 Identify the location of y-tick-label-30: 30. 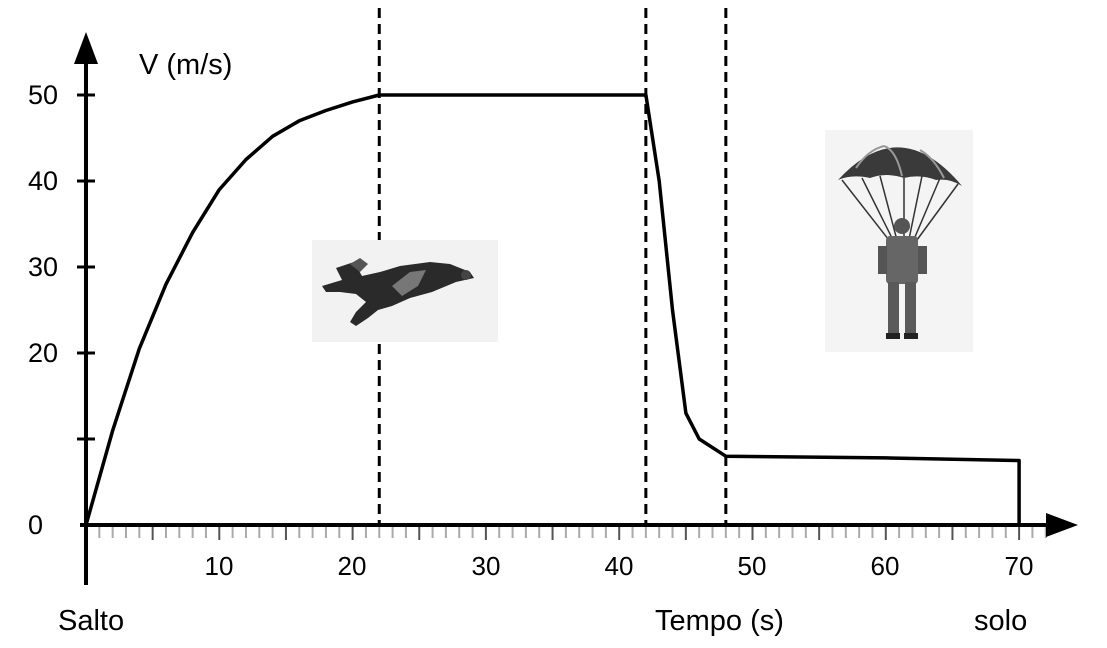
(43, 267).